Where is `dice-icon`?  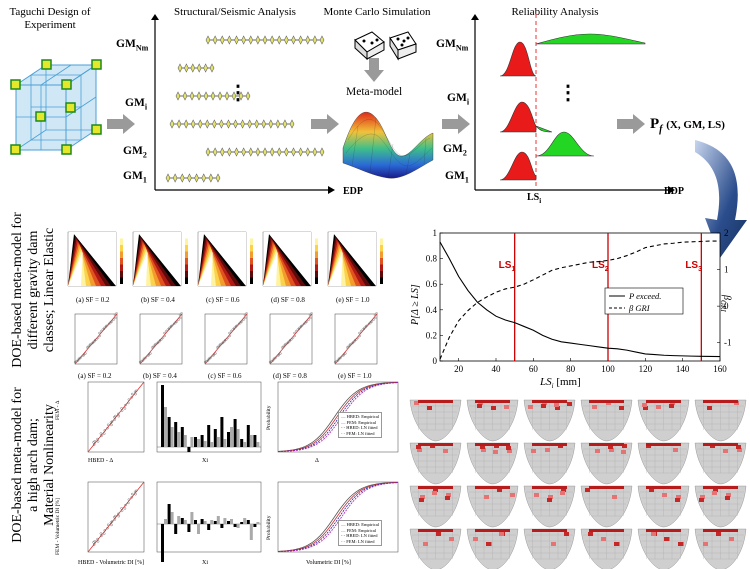
dice-icon is located at coordinates (385, 46).